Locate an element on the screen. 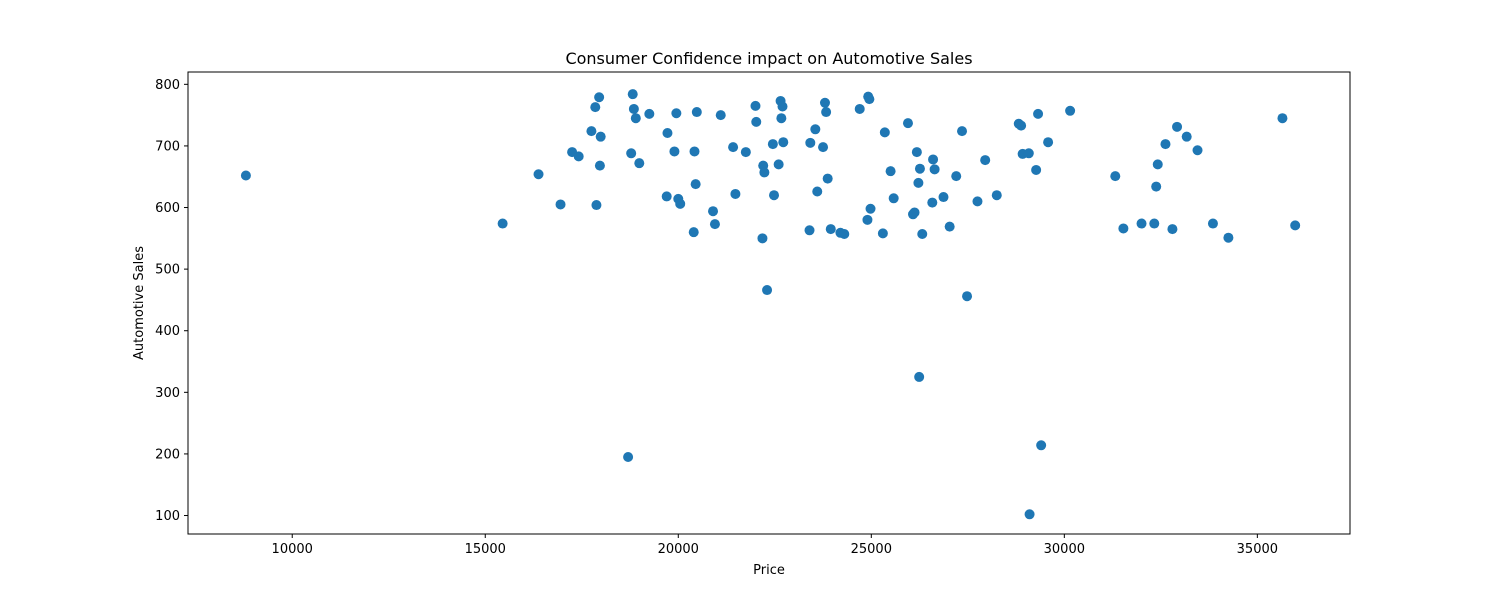 The image size is (1500, 600). y-tick-label: 100 is located at coordinates (167, 516).